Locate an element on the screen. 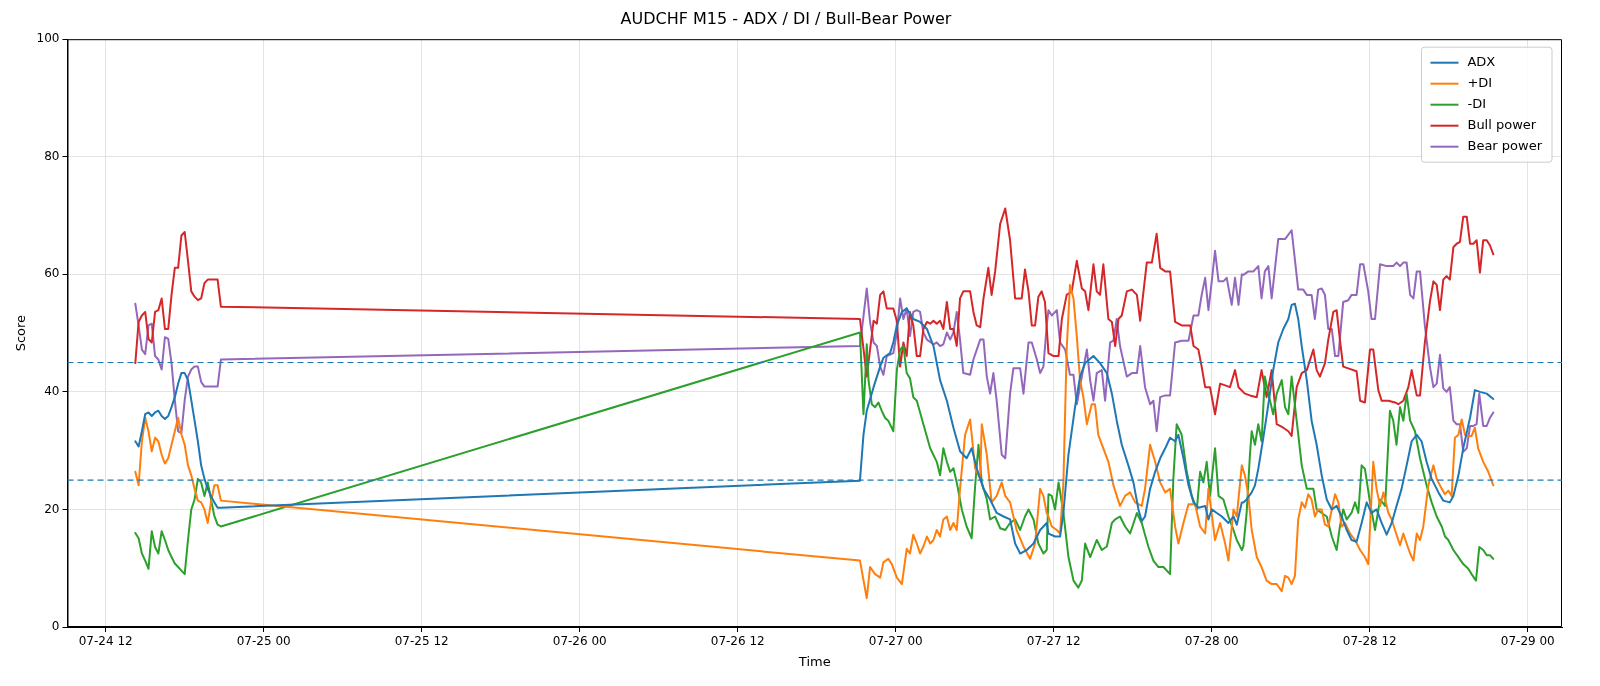  legend-label: ADX is located at coordinates (1481, 62).